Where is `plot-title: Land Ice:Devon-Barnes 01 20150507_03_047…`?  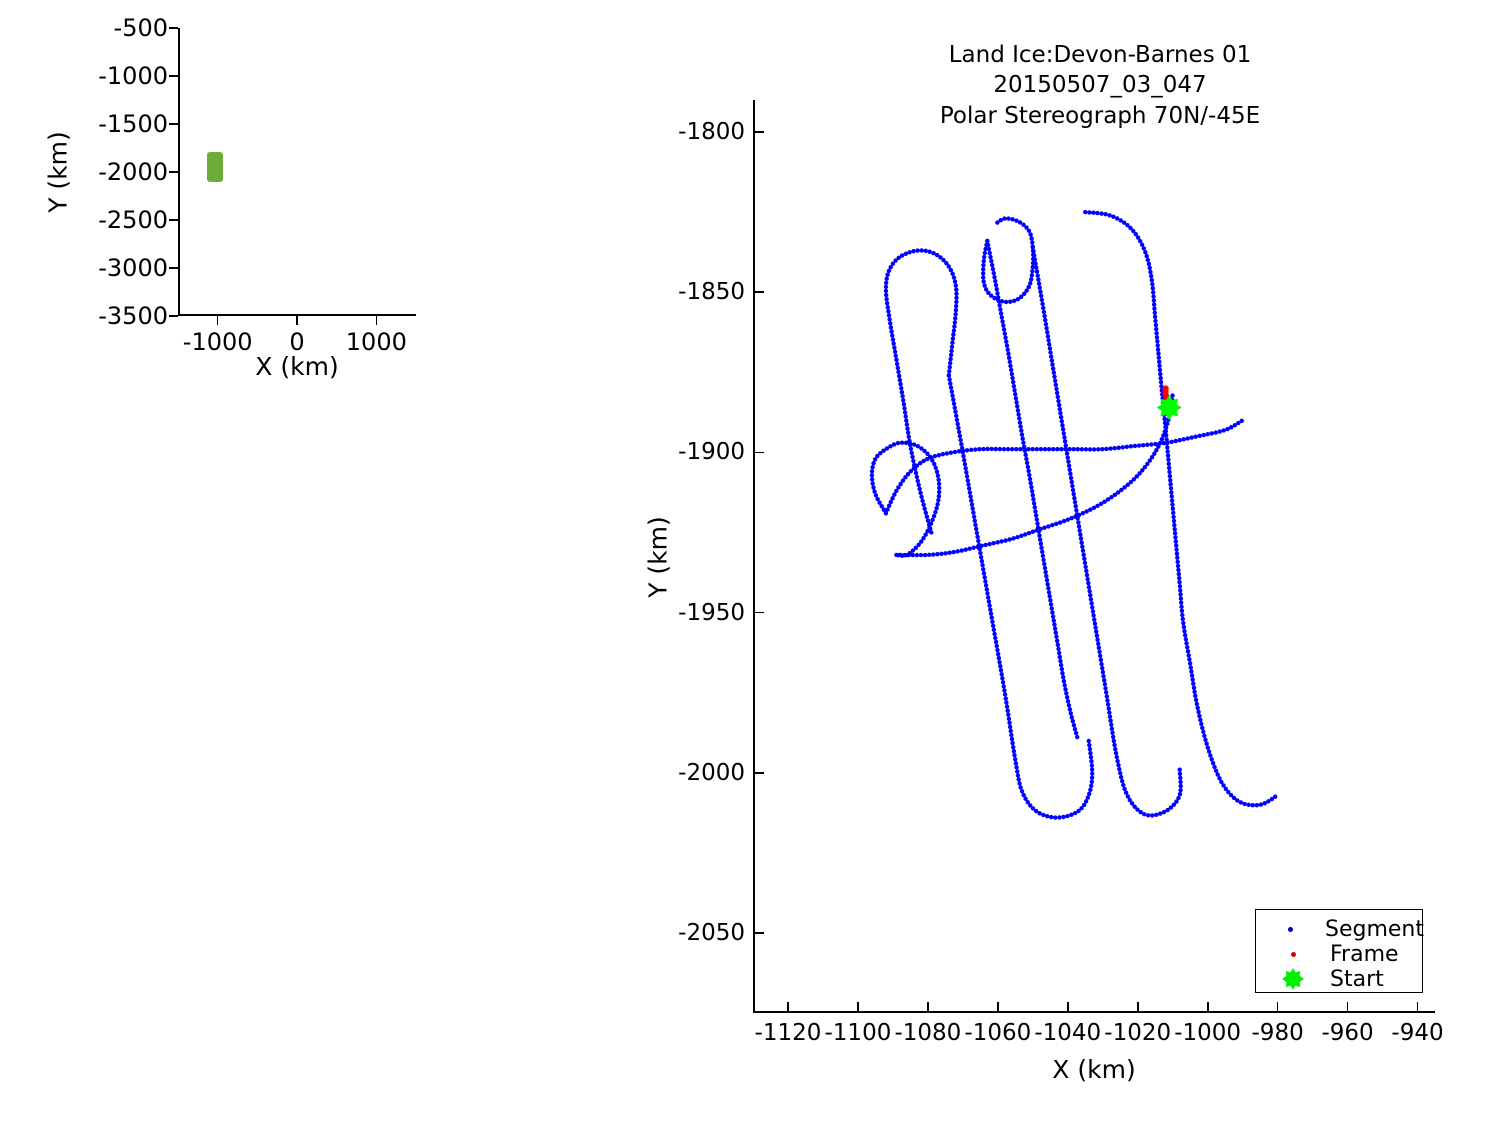 plot-title: Land Ice:Devon-Barnes 01 20150507_03_047… is located at coordinates (1100, 85).